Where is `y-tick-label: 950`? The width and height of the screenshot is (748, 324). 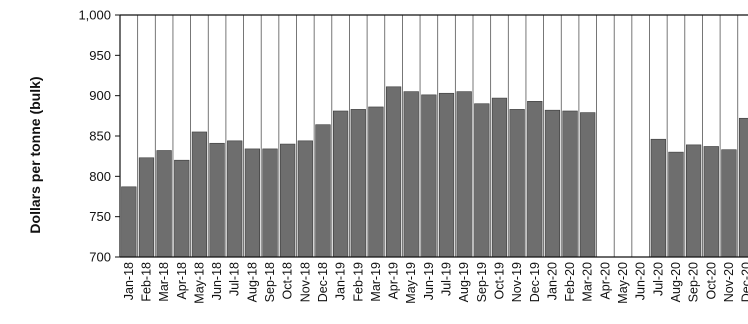 y-tick-label: 950 is located at coordinates (100, 55).